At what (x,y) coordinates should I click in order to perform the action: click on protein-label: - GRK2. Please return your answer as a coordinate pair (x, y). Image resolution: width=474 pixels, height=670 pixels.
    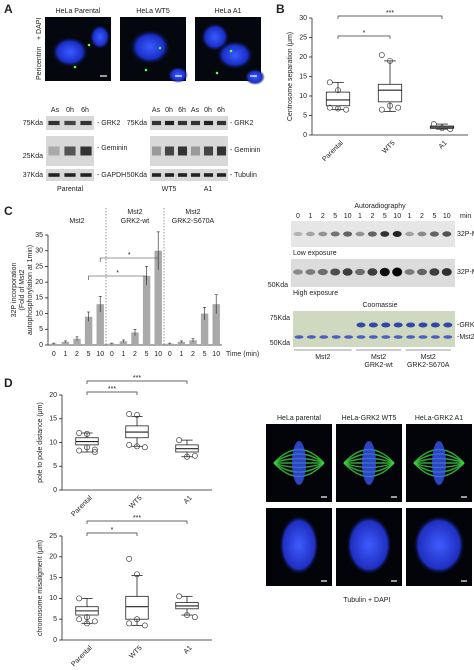
    Looking at the image, I should click on (241, 123).